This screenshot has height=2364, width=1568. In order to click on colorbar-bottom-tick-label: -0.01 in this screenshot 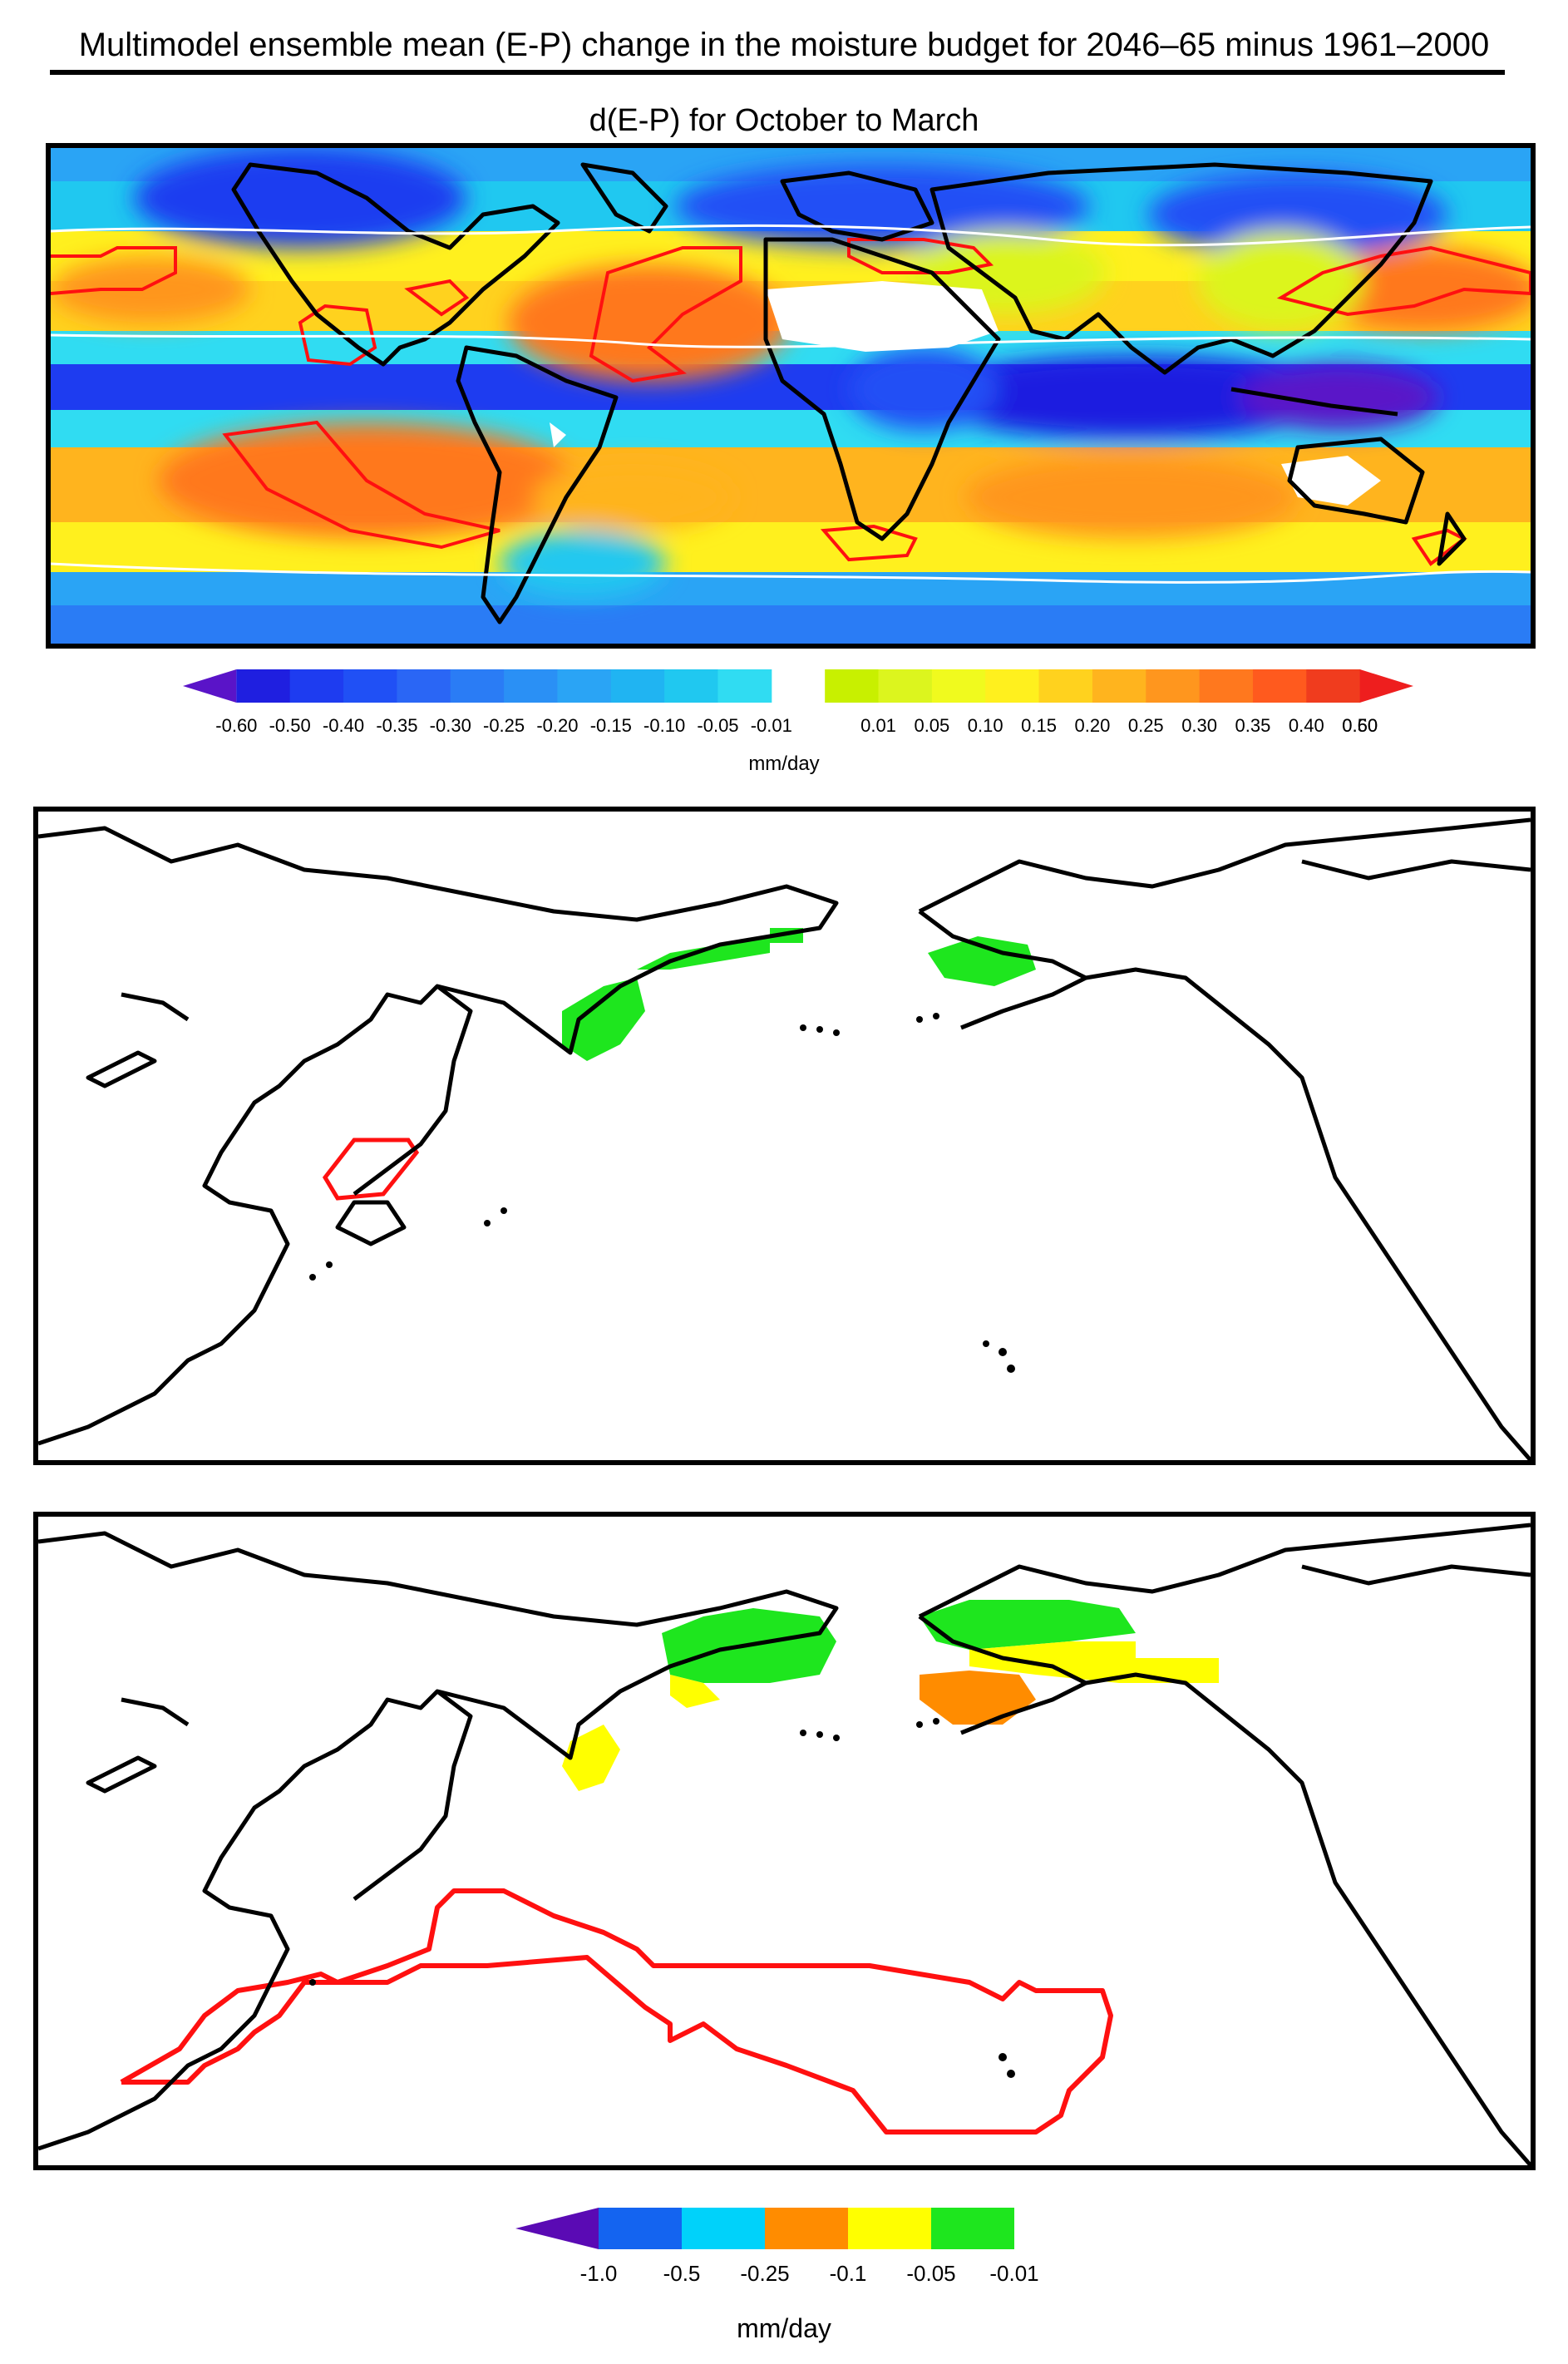, I will do `click(1014, 2273)`.